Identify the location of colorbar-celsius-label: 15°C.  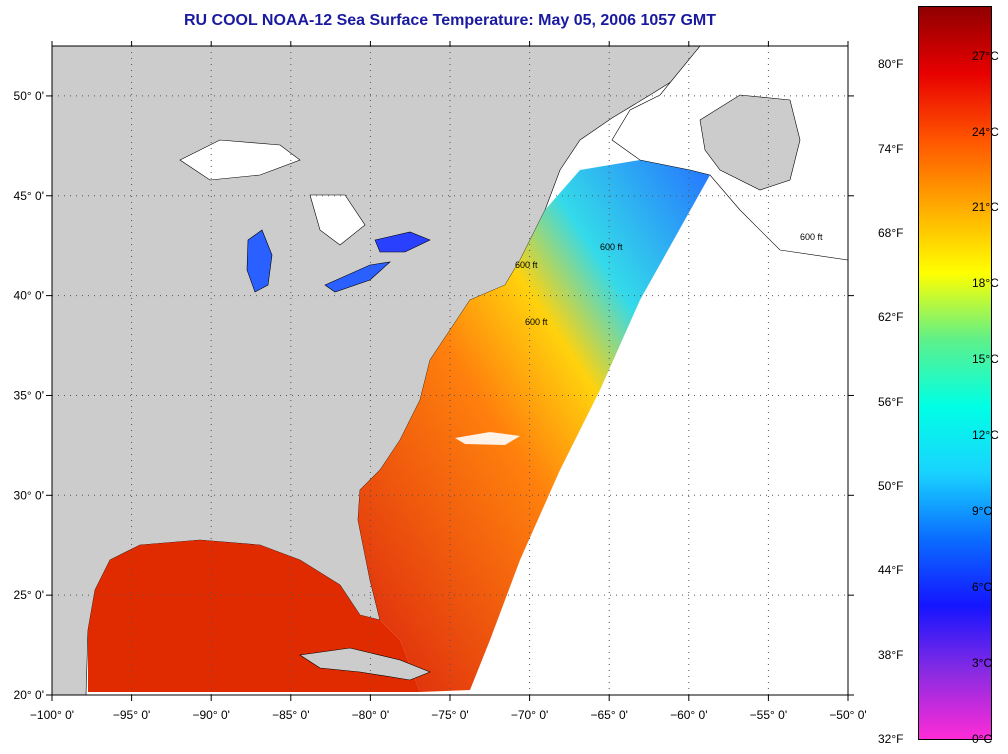
(985, 359).